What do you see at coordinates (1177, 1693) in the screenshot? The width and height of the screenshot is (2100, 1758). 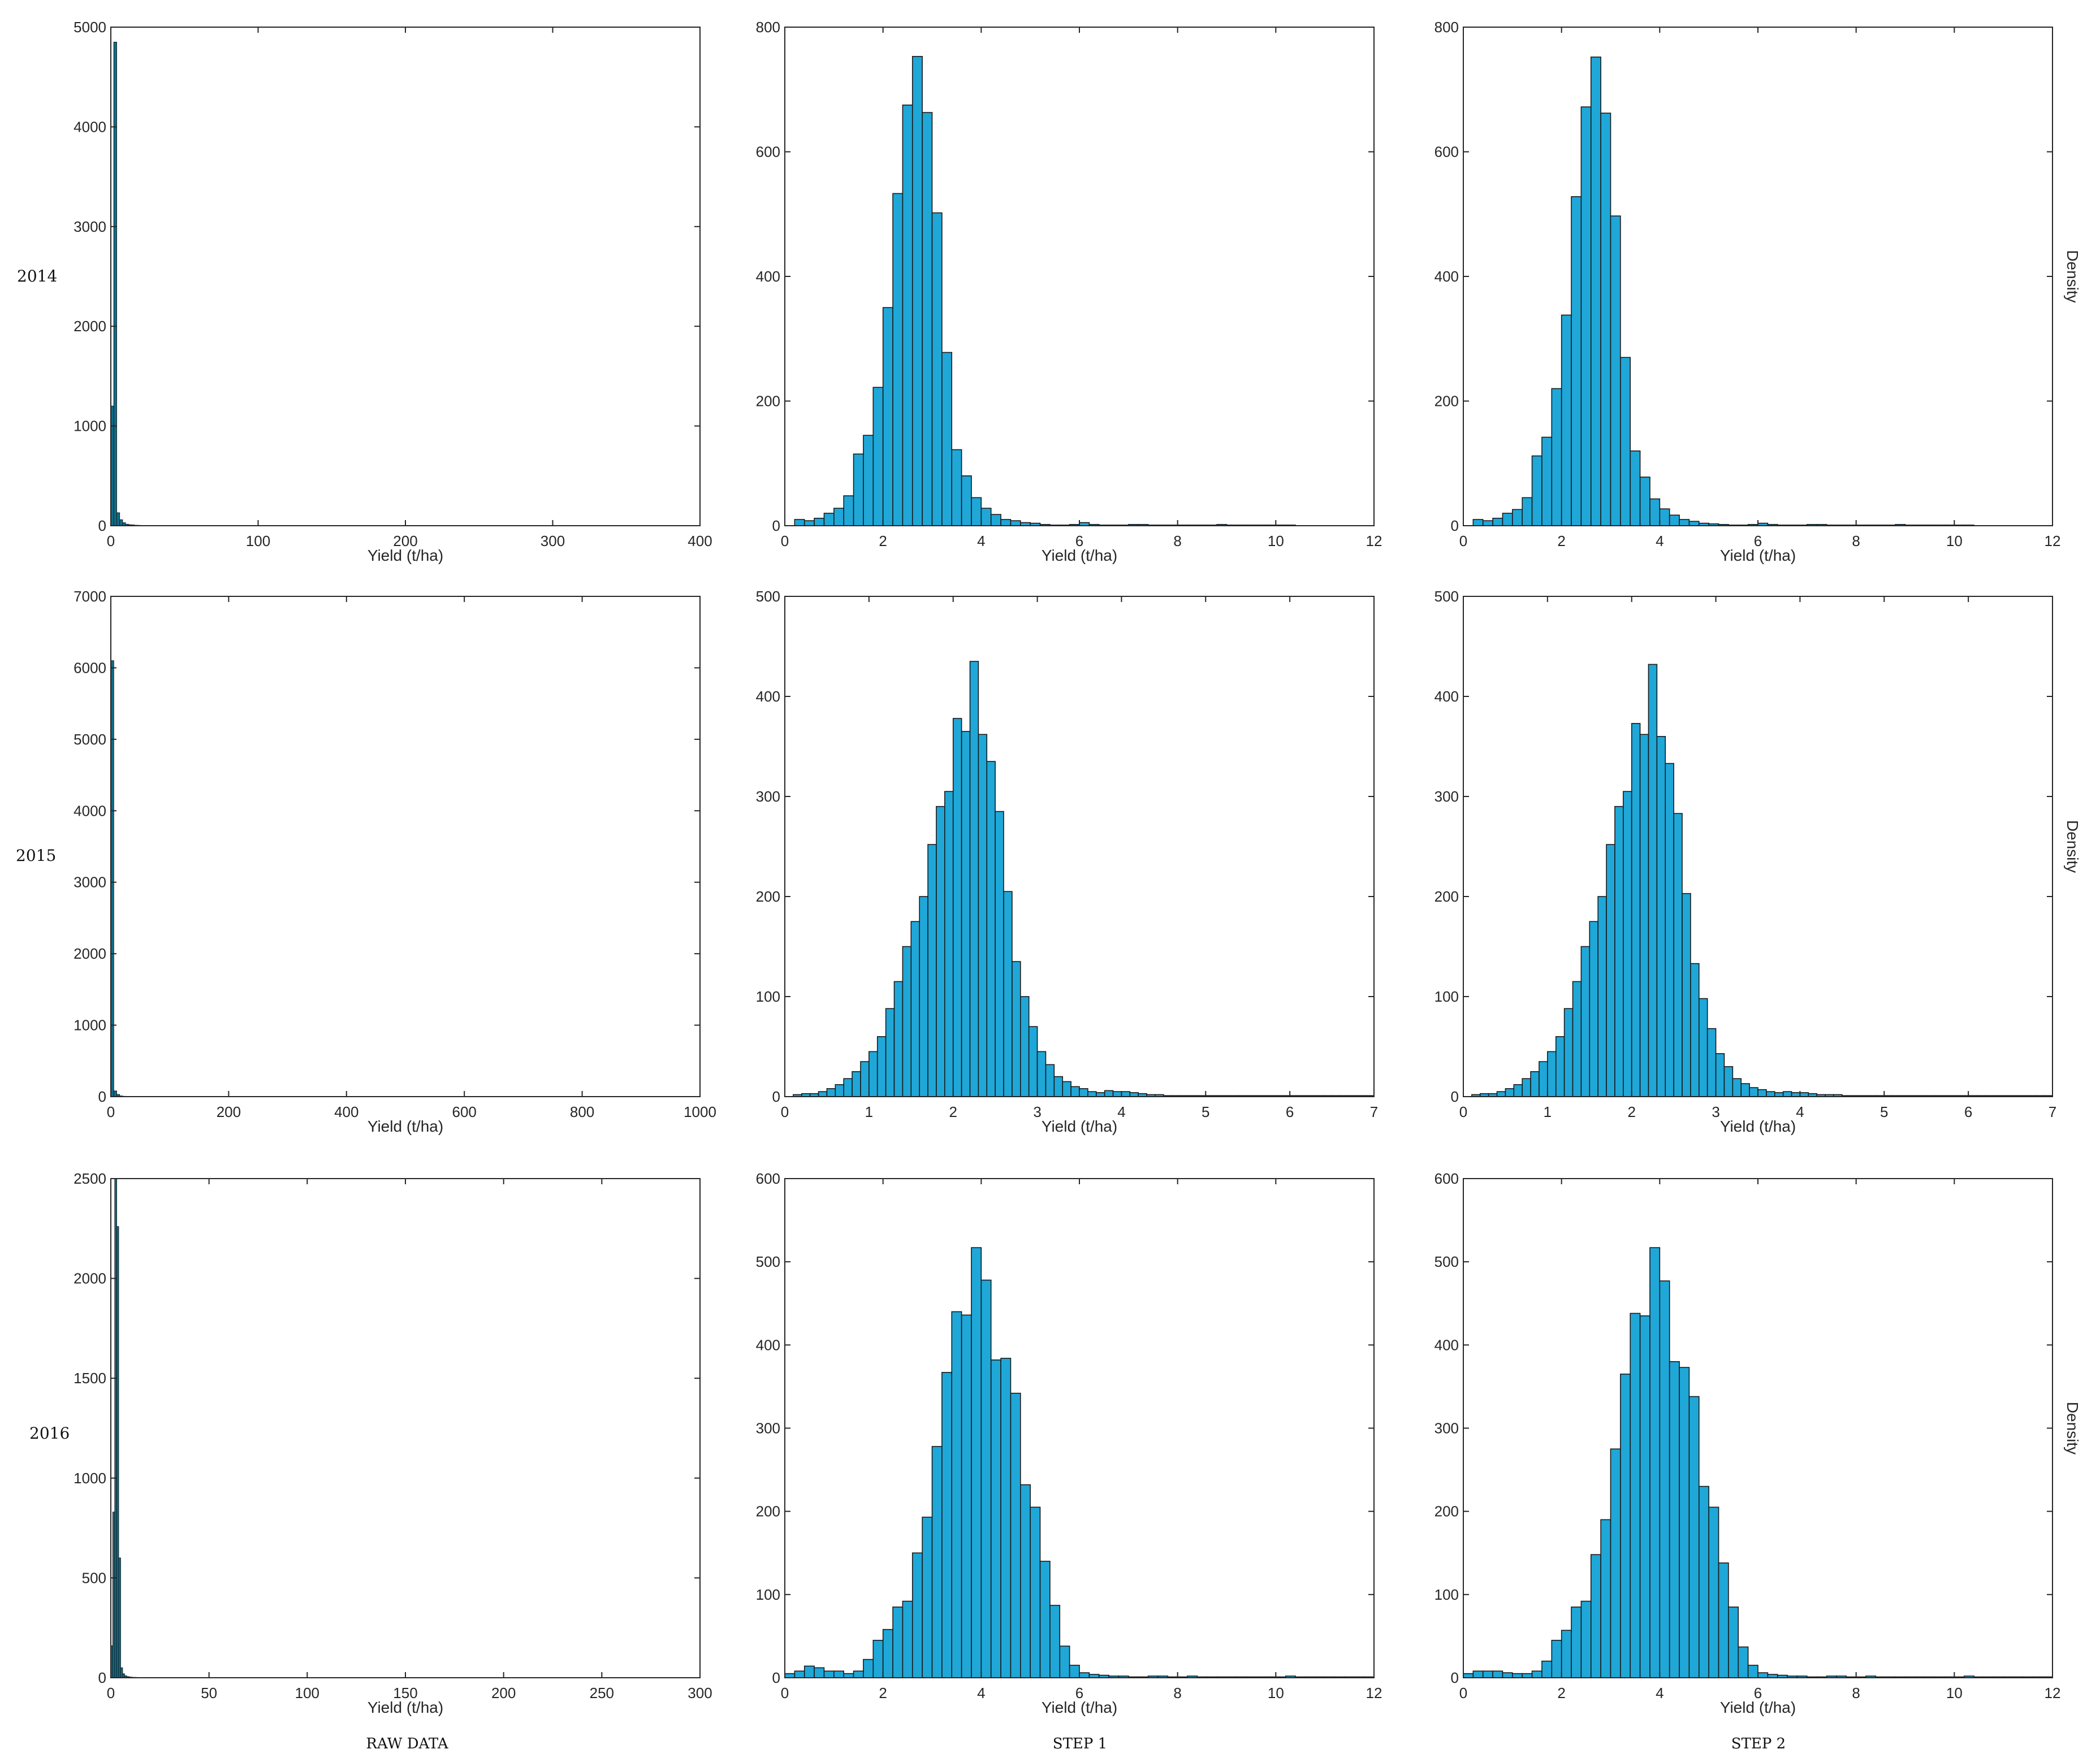 I see `x-tick-label: 8` at bounding box center [1177, 1693].